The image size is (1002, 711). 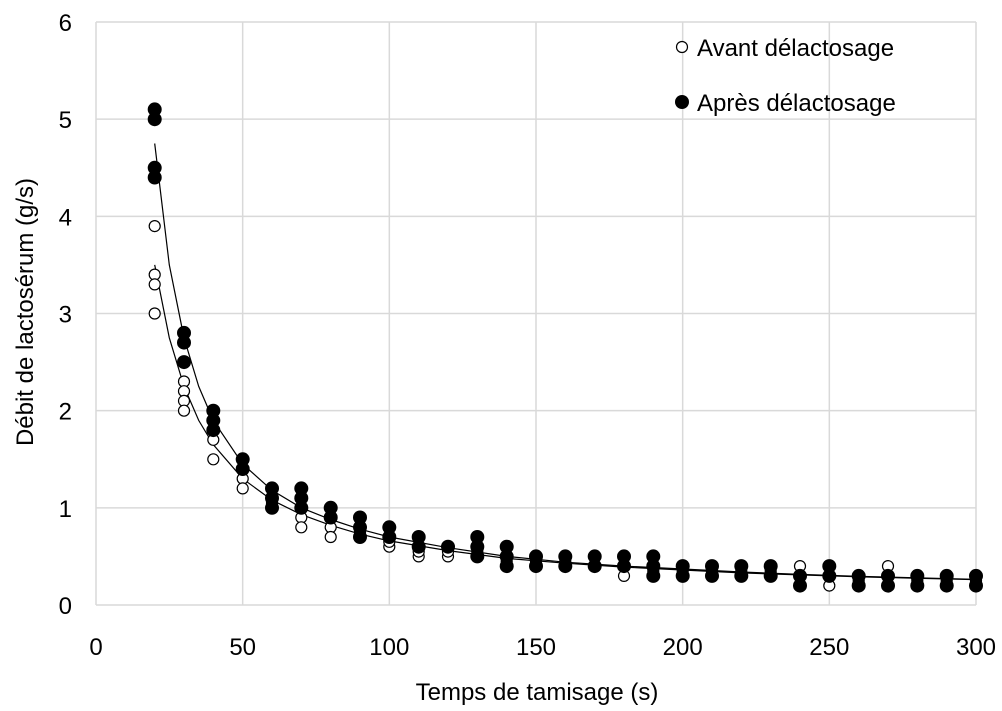 What do you see at coordinates (683, 647) in the screenshot?
I see `x-tick-label-200: 200` at bounding box center [683, 647].